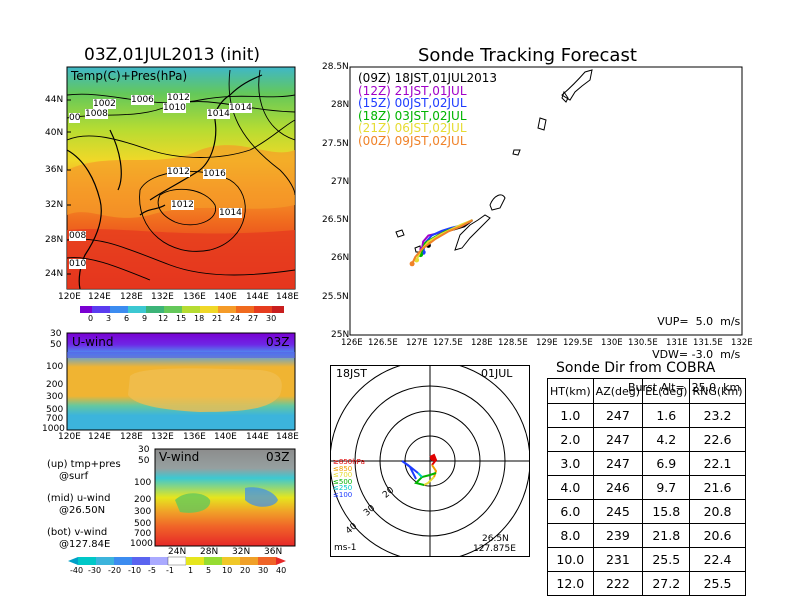 Image resolution: width=792 pixels, height=612 pixels. I want to click on layer-label: ≤700, so click(343, 475).